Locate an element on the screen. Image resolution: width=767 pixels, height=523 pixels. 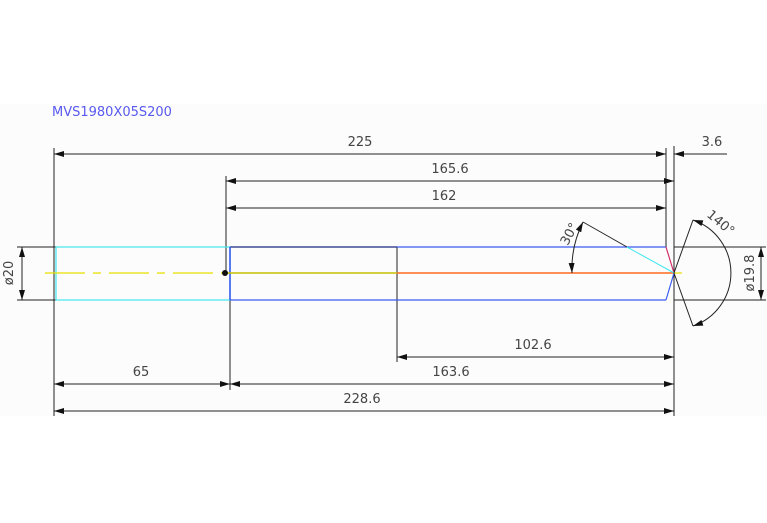
svg-text: 102.6 is located at coordinates (532, 345).